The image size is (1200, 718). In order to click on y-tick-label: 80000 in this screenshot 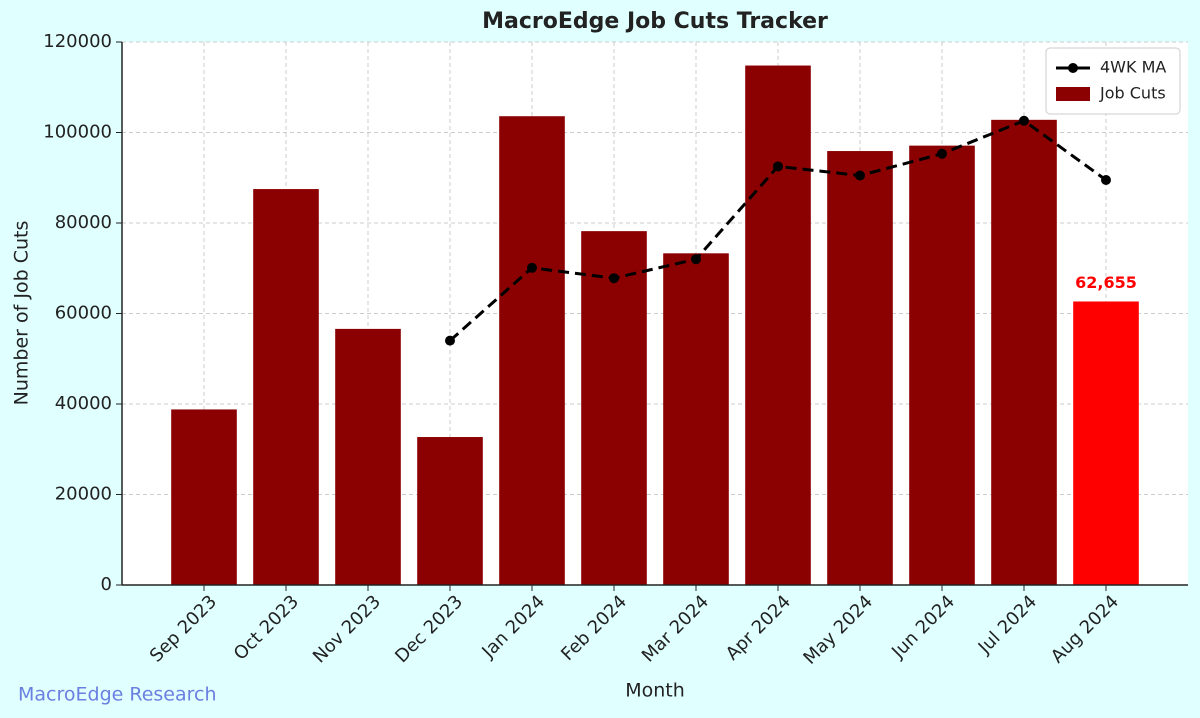, I will do `click(83, 222)`.